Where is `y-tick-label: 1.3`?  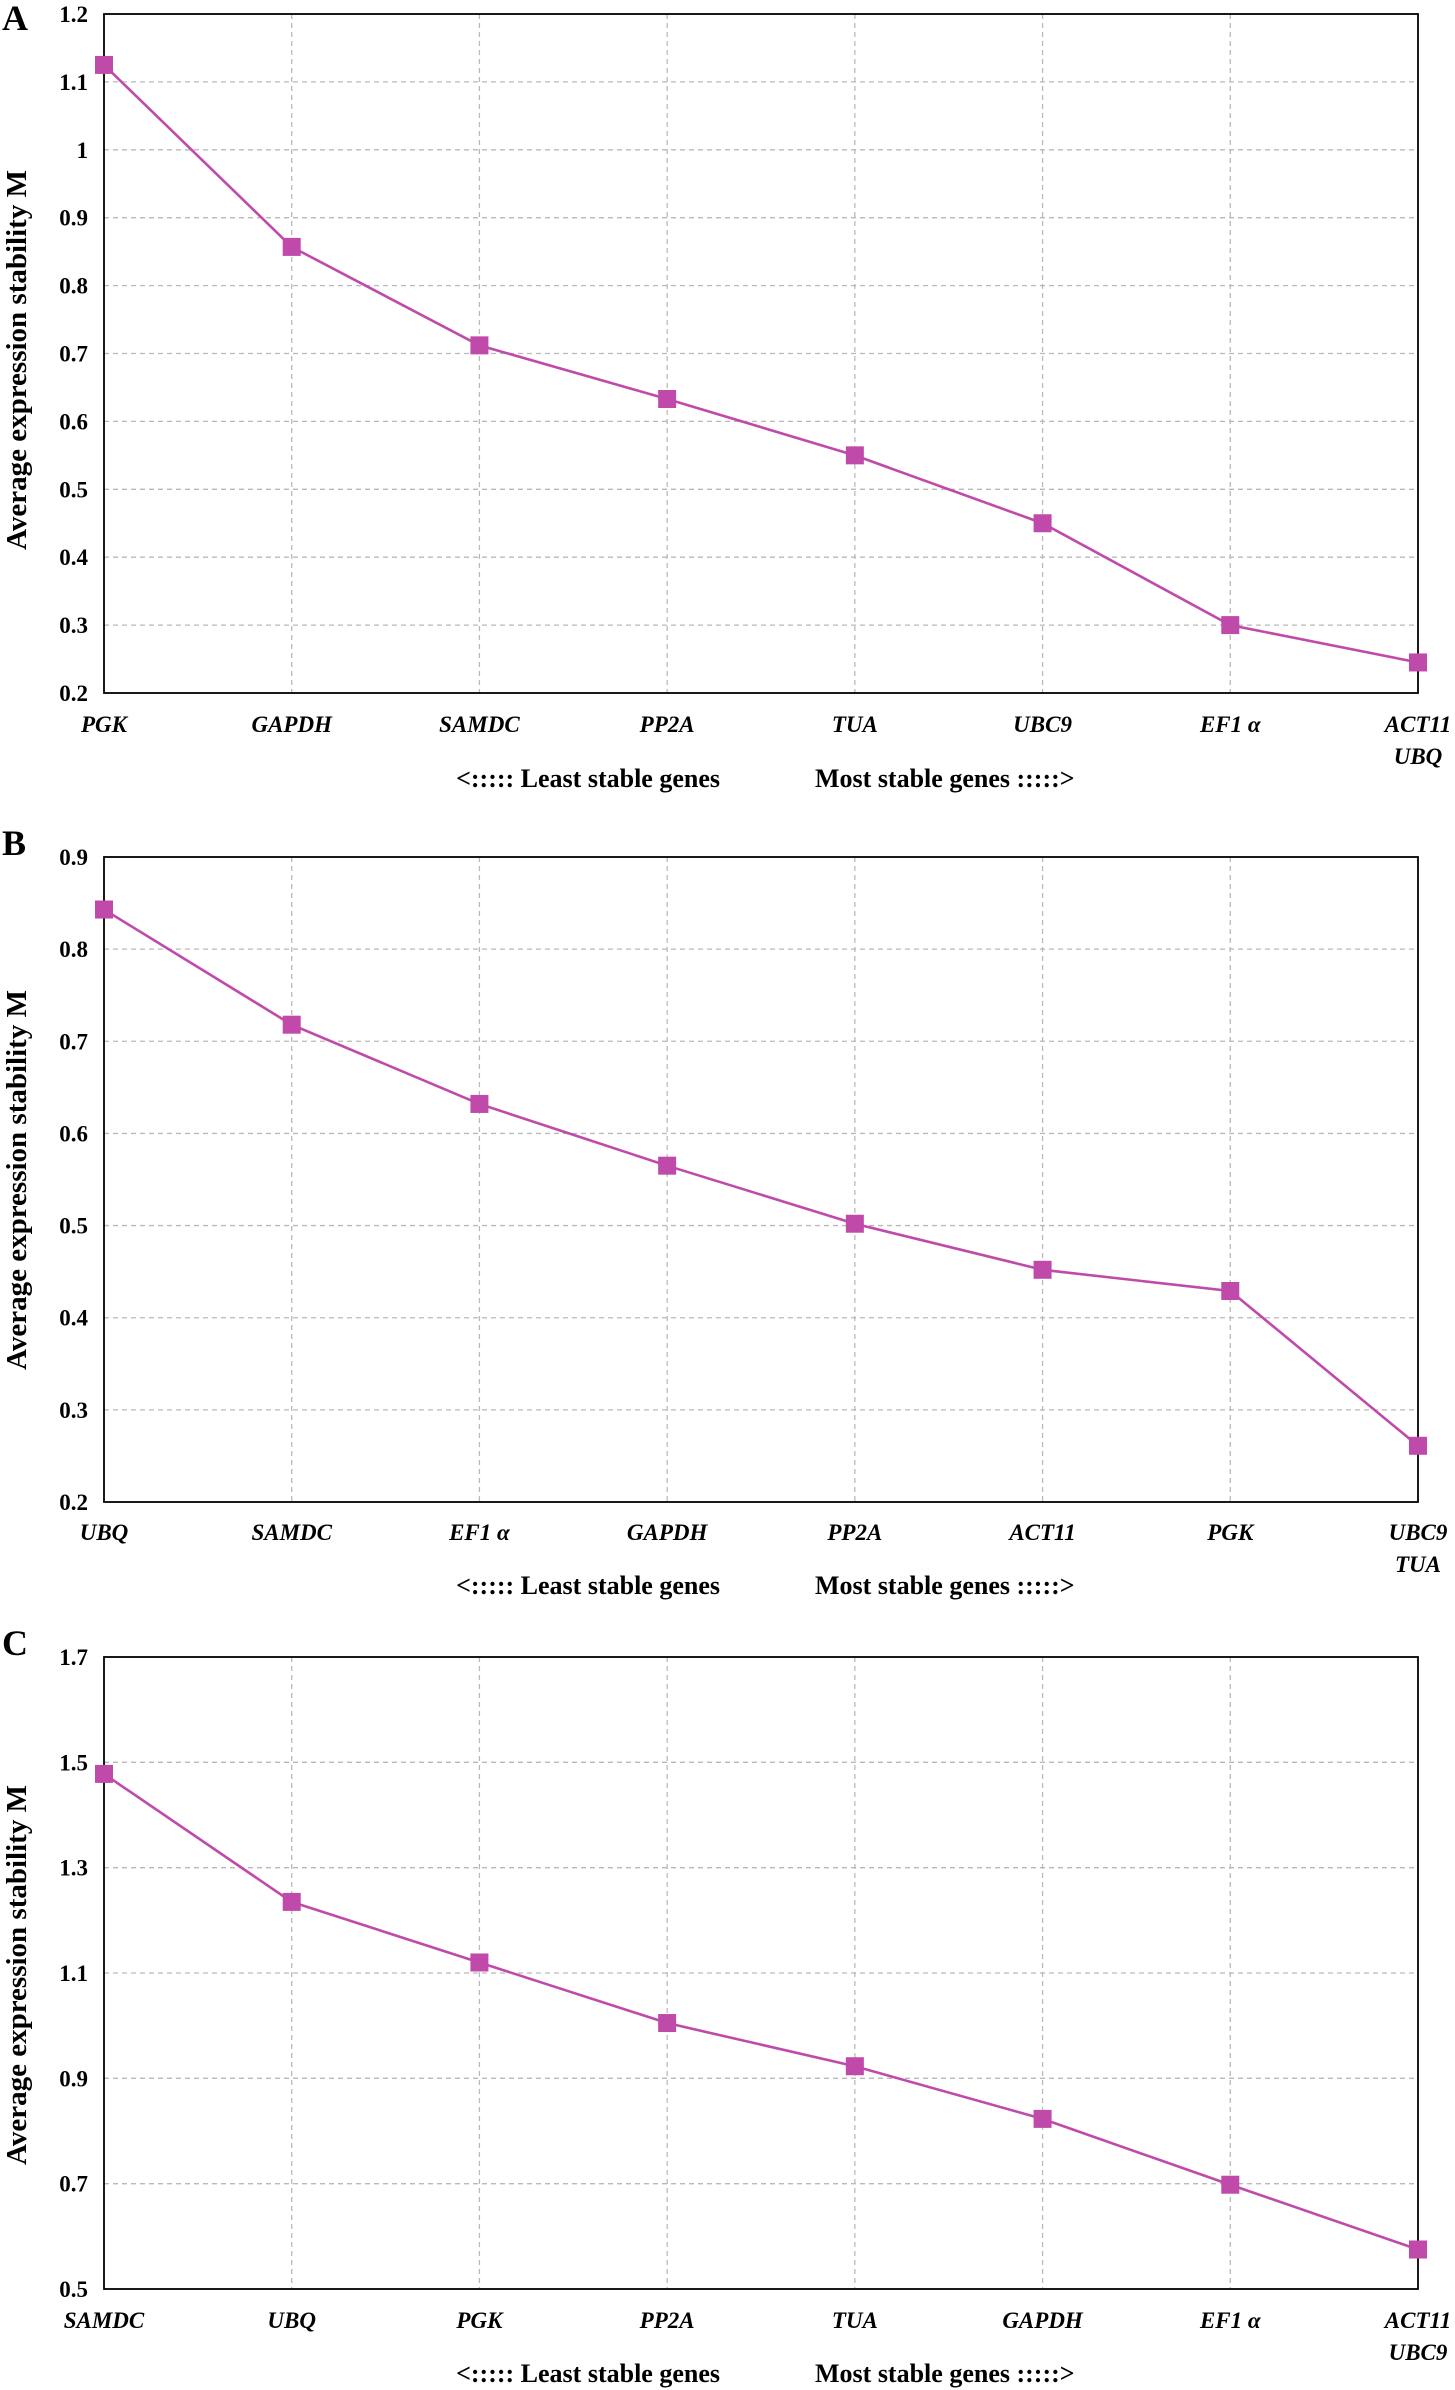
y-tick-label: 1.3 is located at coordinates (73, 1868).